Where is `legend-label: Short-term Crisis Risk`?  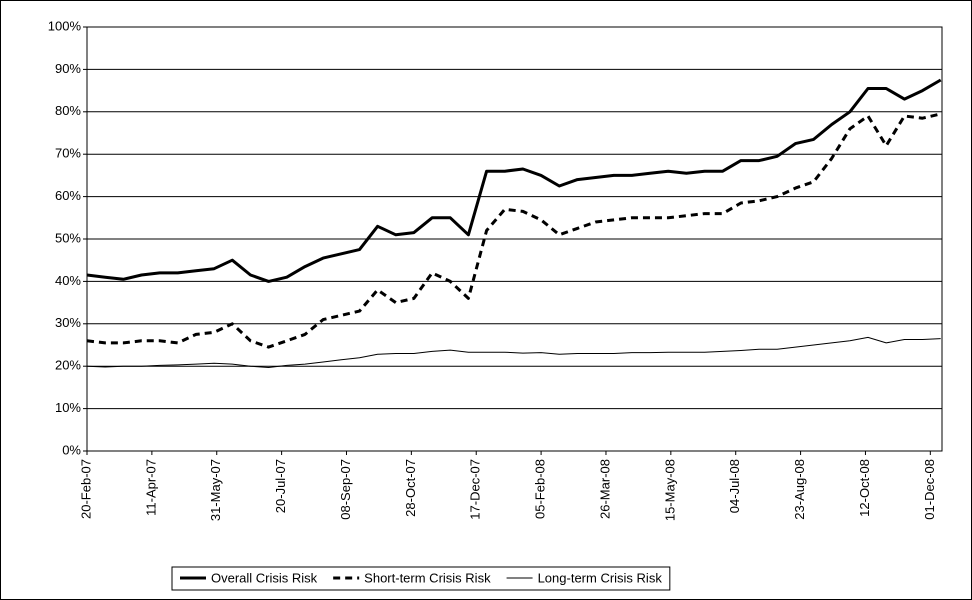 legend-label: Short-term Crisis Risk is located at coordinates (427, 577).